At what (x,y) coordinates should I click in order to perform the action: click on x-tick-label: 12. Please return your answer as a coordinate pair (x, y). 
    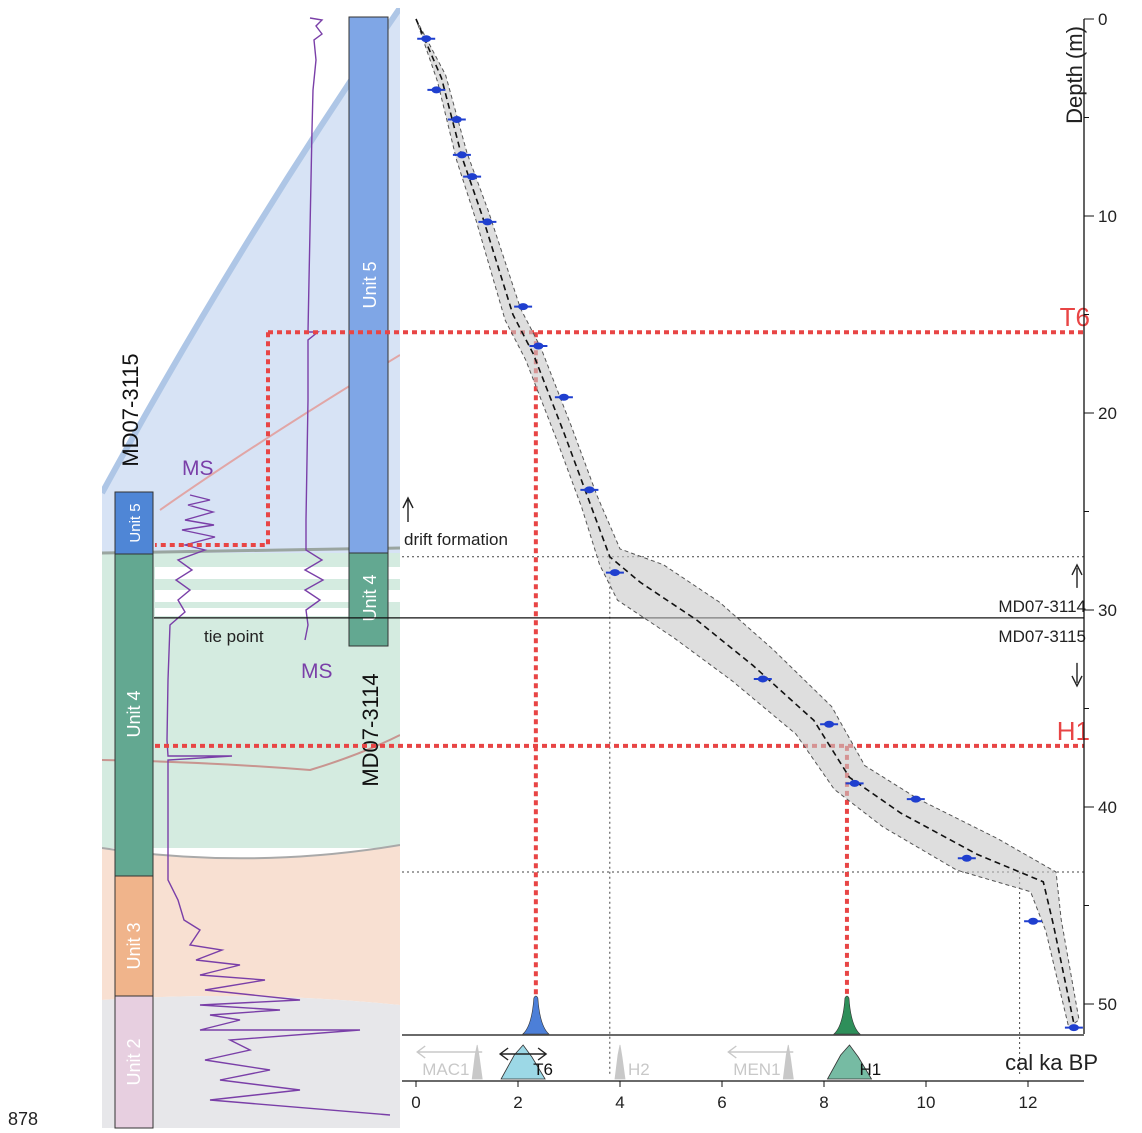
    Looking at the image, I should click on (1028, 1102).